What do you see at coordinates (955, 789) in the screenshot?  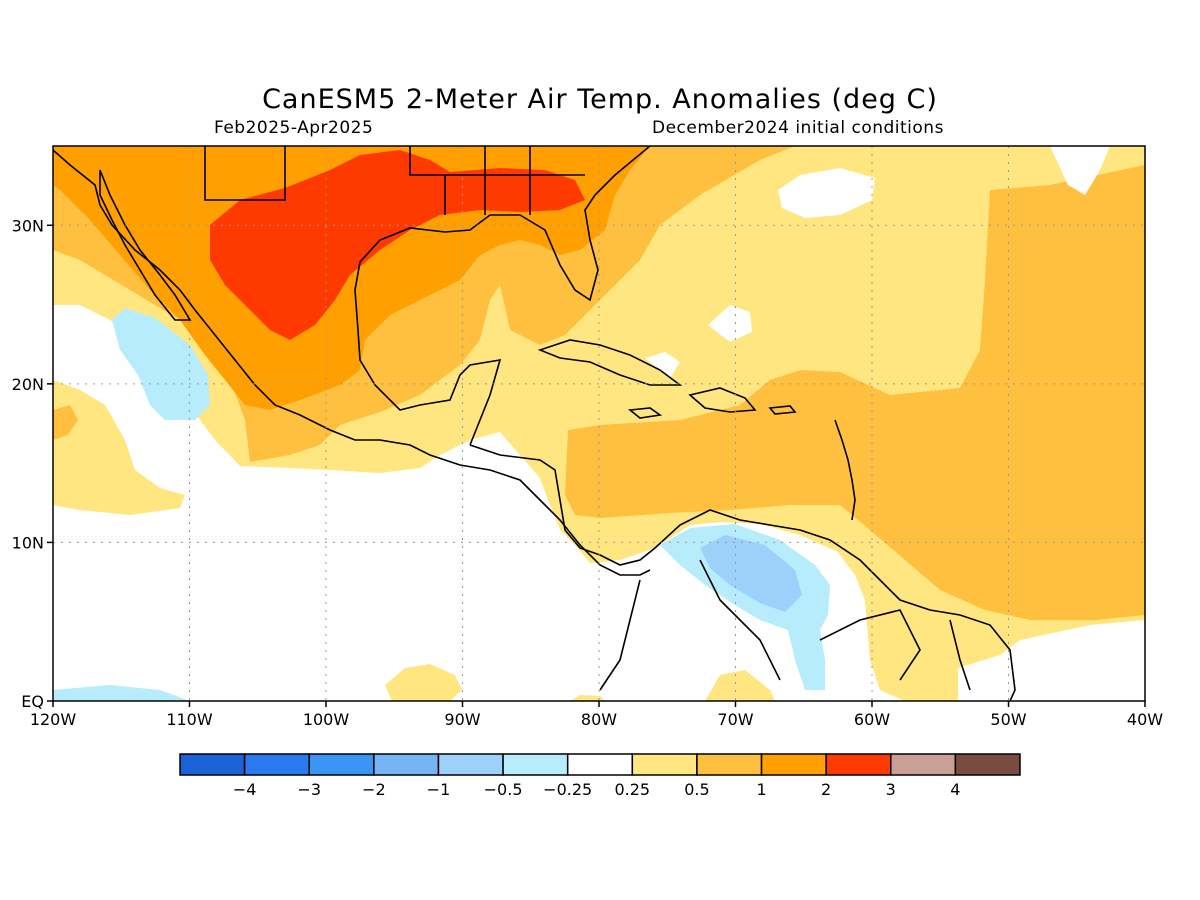 I see `legend-label: 4` at bounding box center [955, 789].